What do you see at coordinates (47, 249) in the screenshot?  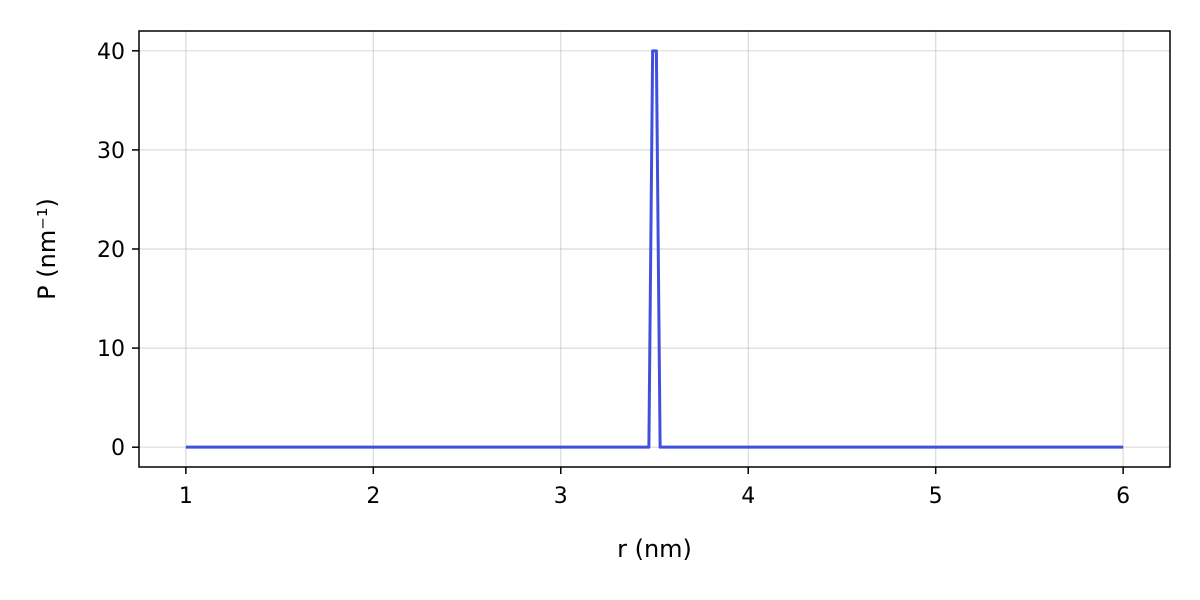 I see `y-axis-label: P (nm⁻¹)` at bounding box center [47, 249].